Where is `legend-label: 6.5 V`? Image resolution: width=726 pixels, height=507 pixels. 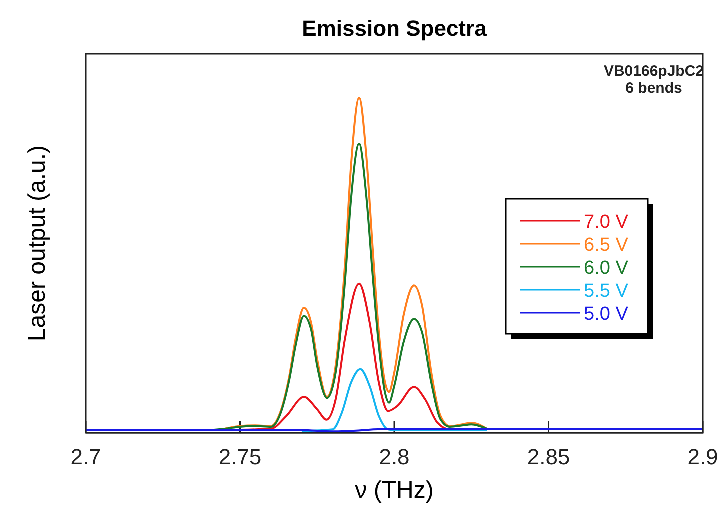 legend-label: 6.5 V is located at coordinates (606, 245).